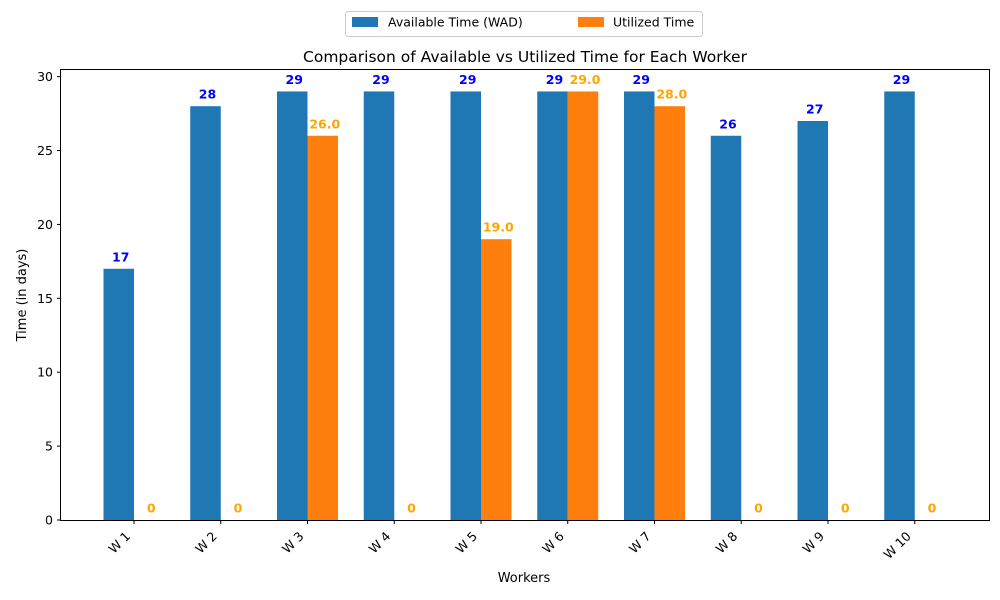 This screenshot has height=600, width=1000. What do you see at coordinates (814, 108) in the screenshot?
I see `label-available-9: 27` at bounding box center [814, 108].